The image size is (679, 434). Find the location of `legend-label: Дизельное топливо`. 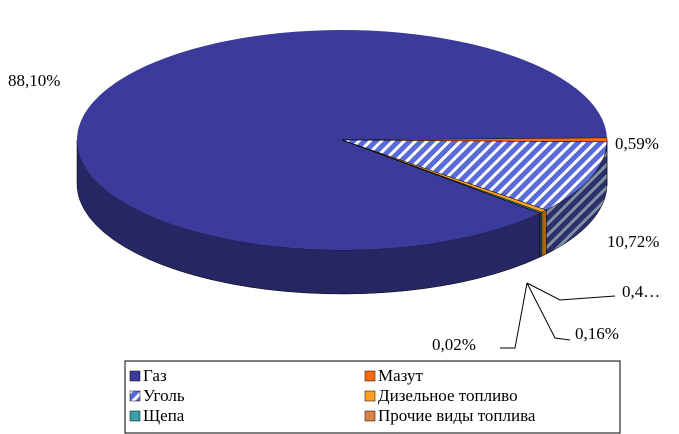

legend-label: Дизельное топливо is located at coordinates (448, 395).